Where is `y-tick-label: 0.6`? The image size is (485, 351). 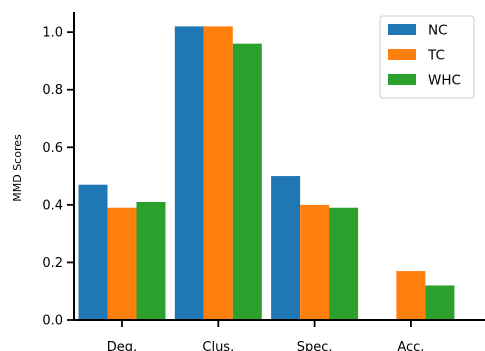
y-tick-label: 0.6 is located at coordinates (52, 148).